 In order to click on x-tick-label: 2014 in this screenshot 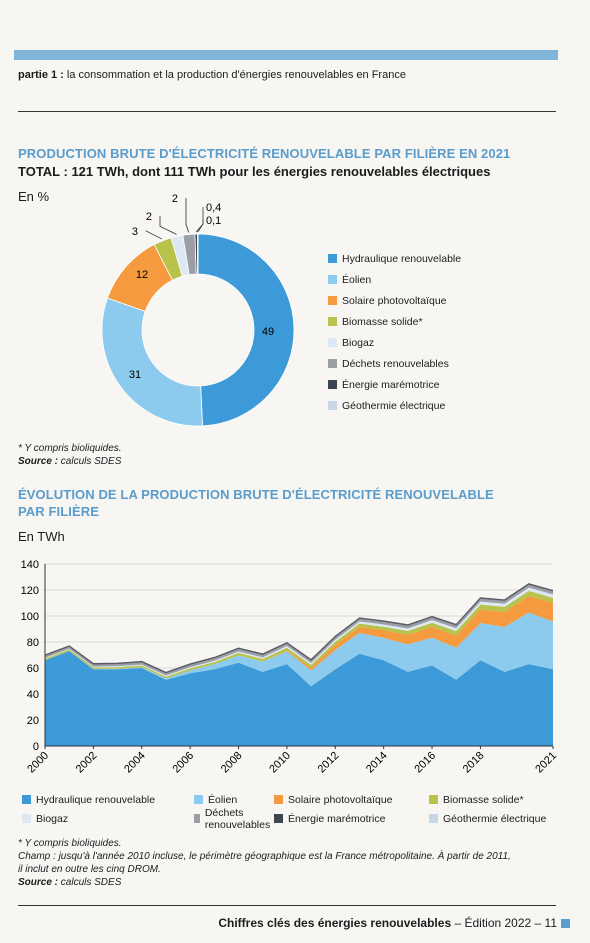, I will do `click(377, 763)`.